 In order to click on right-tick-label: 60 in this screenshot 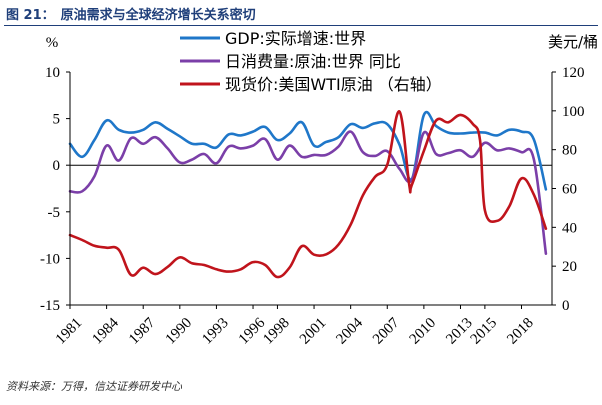, I will do `click(569, 190)`.